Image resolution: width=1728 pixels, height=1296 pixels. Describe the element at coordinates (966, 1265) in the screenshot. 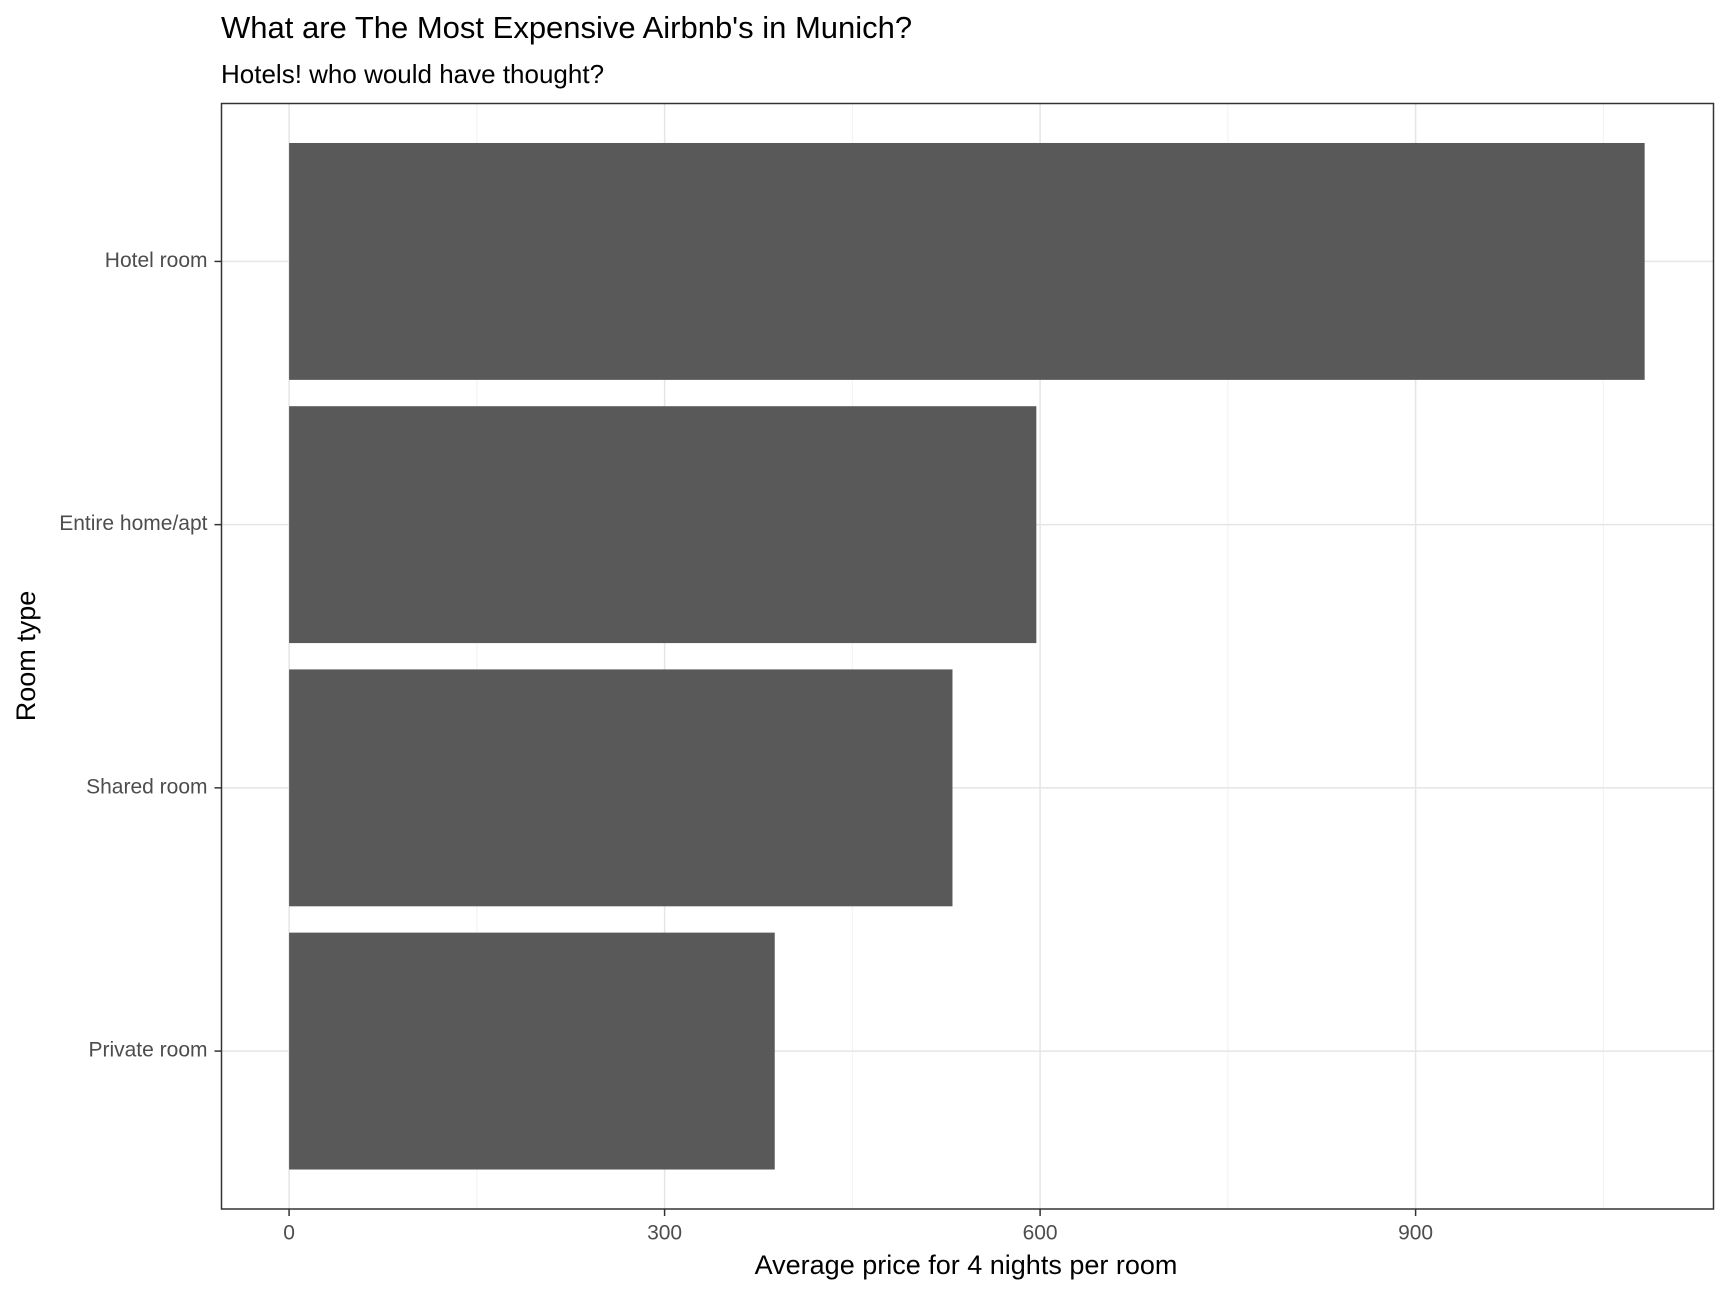

I see `x-axis-title: Average price for 4 nights per room` at that location.